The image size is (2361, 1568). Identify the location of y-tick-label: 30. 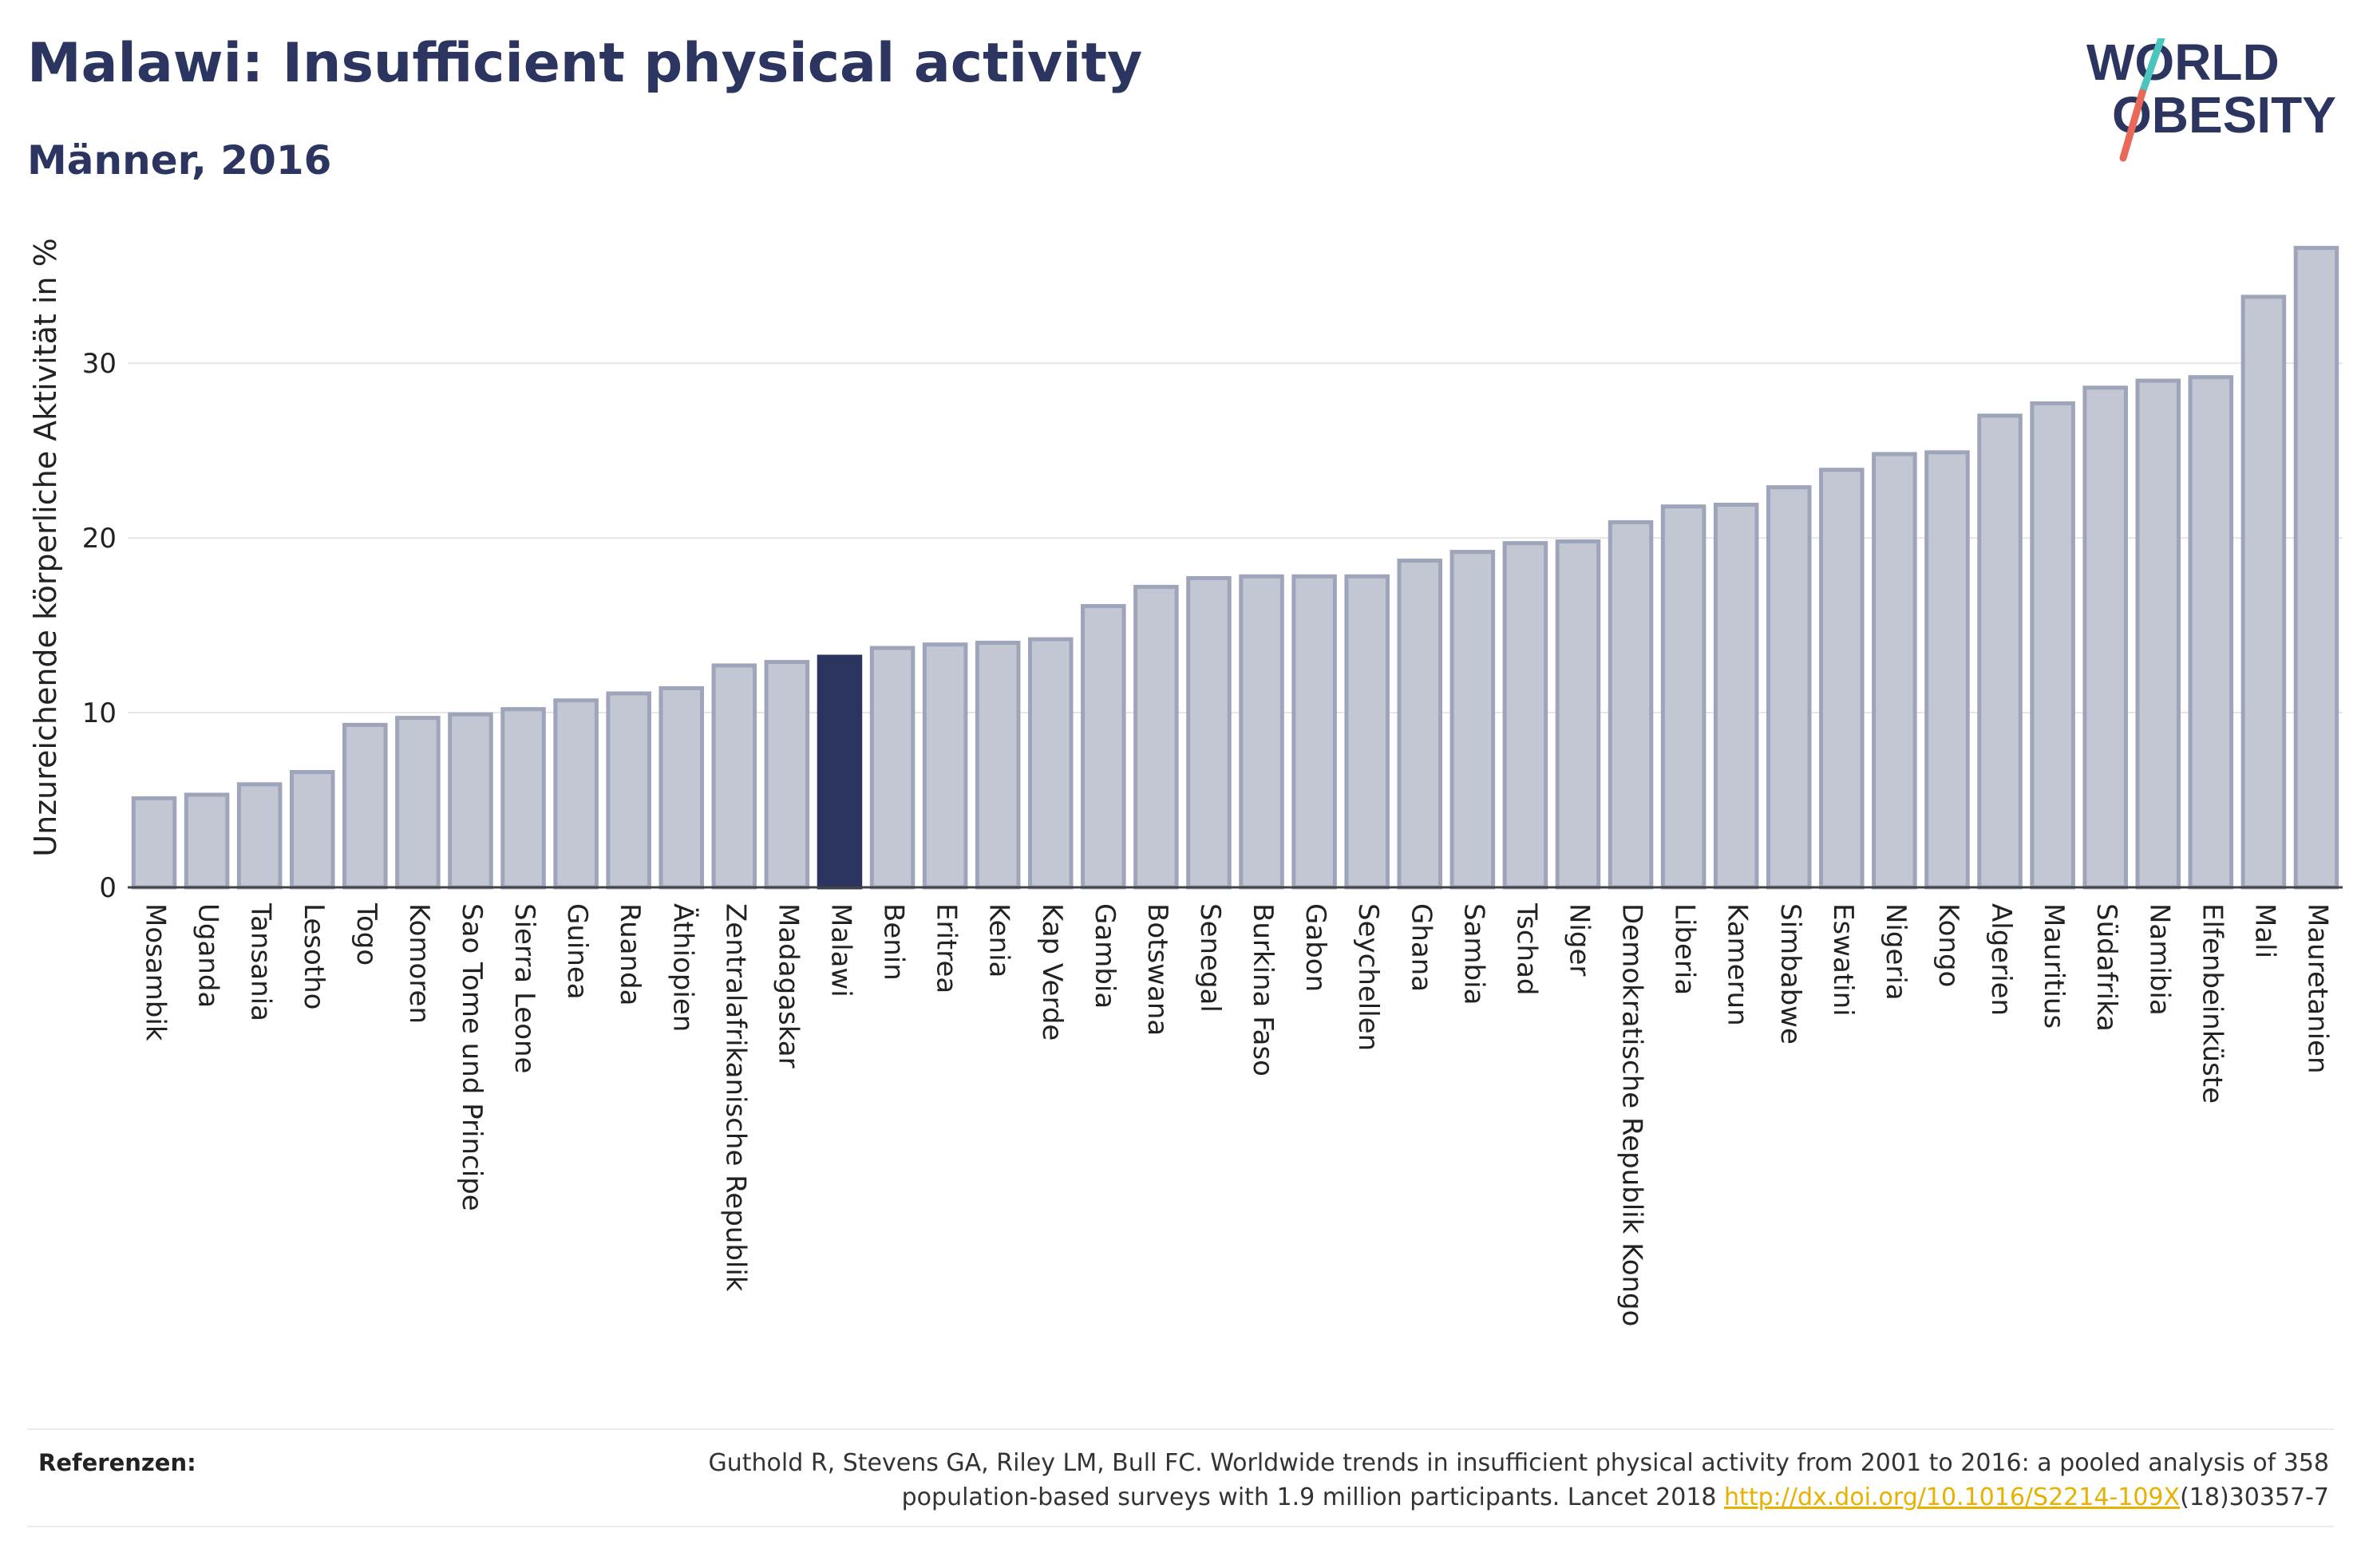
(99, 364).